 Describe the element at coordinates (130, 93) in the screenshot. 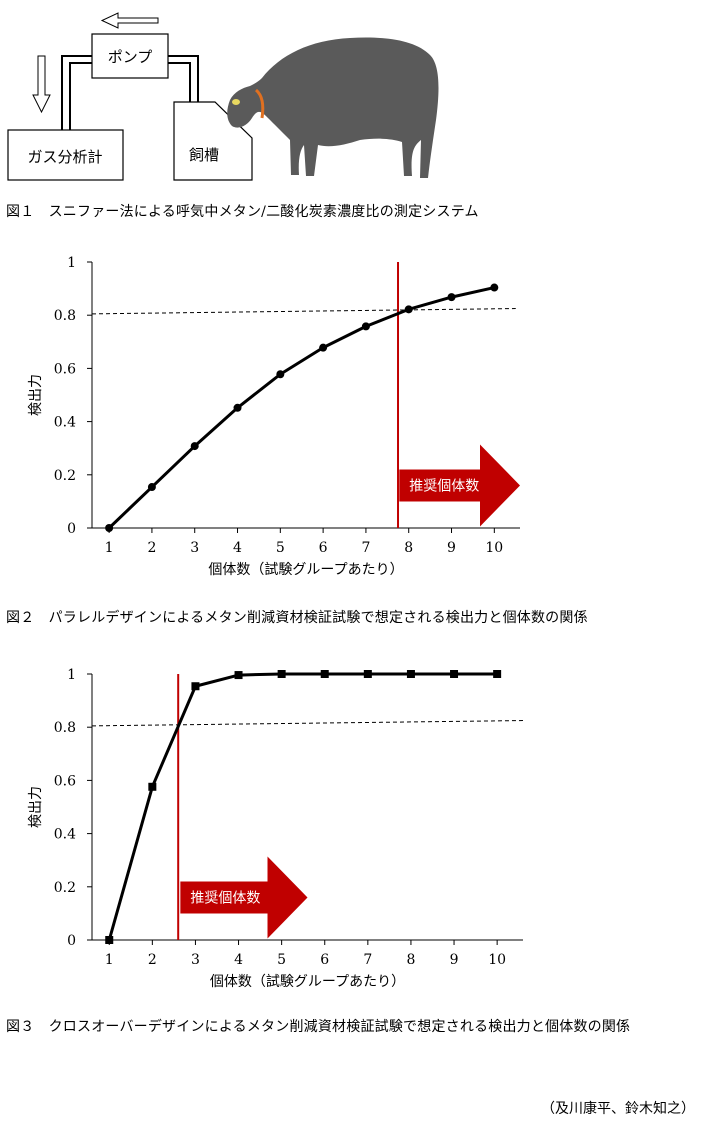

I see `gas-tube` at that location.